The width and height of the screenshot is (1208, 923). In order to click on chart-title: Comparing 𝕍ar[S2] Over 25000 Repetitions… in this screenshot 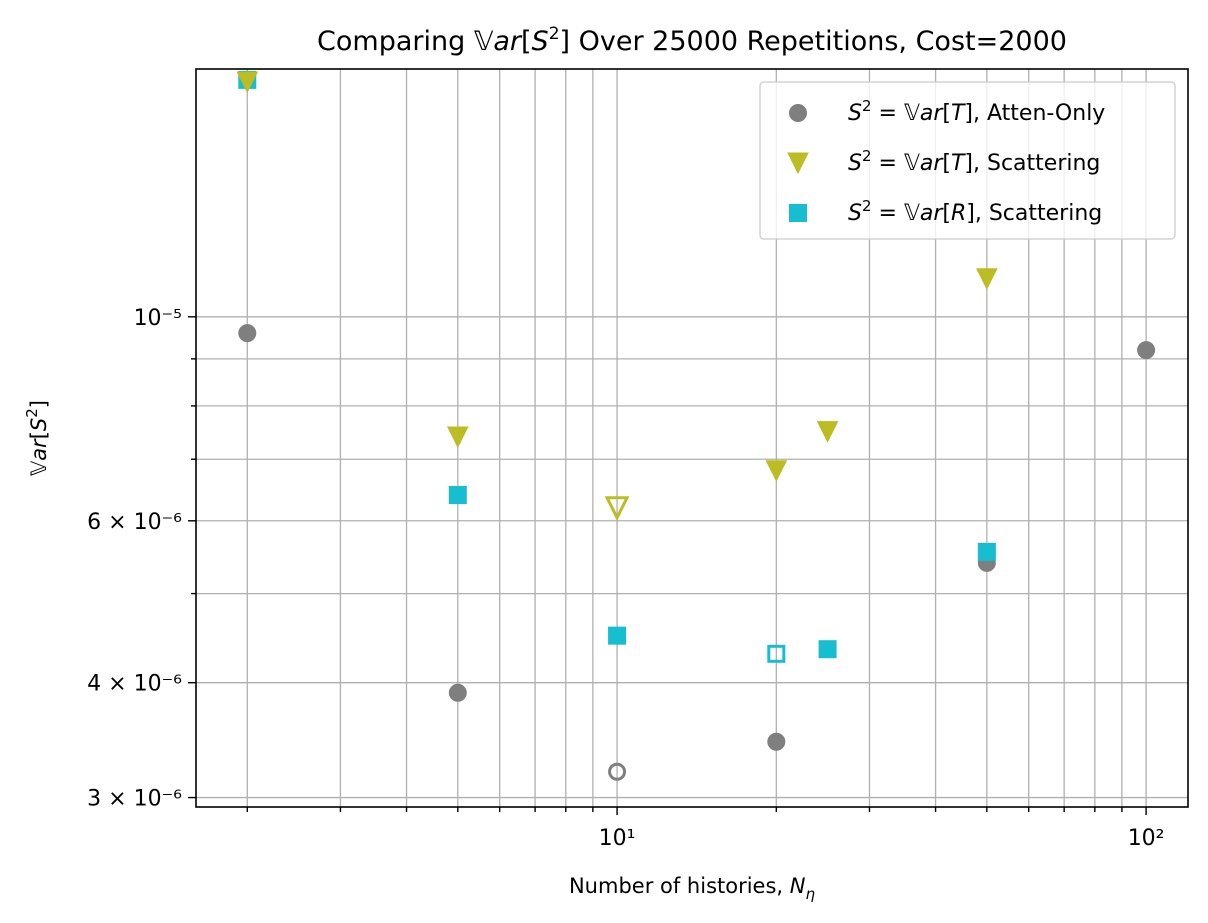, I will do `click(692, 40)`.